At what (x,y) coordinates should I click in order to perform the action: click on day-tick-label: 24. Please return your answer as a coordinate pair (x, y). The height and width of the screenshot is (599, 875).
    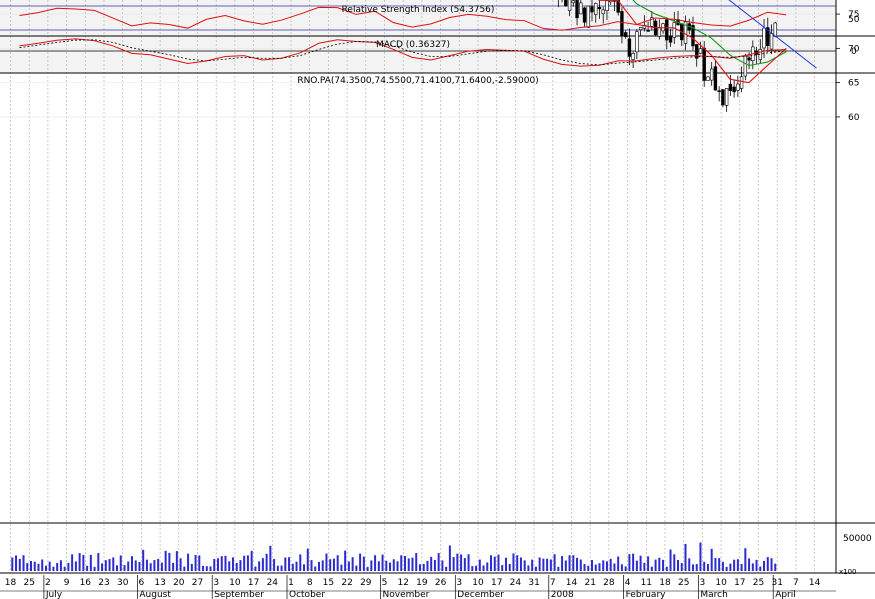
    Looking at the image, I should click on (273, 583).